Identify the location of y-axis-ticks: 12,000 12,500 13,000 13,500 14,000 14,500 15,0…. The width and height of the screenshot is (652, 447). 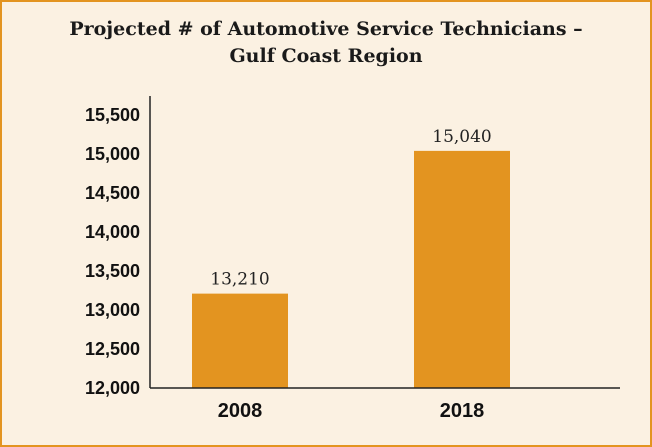
(112, 251).